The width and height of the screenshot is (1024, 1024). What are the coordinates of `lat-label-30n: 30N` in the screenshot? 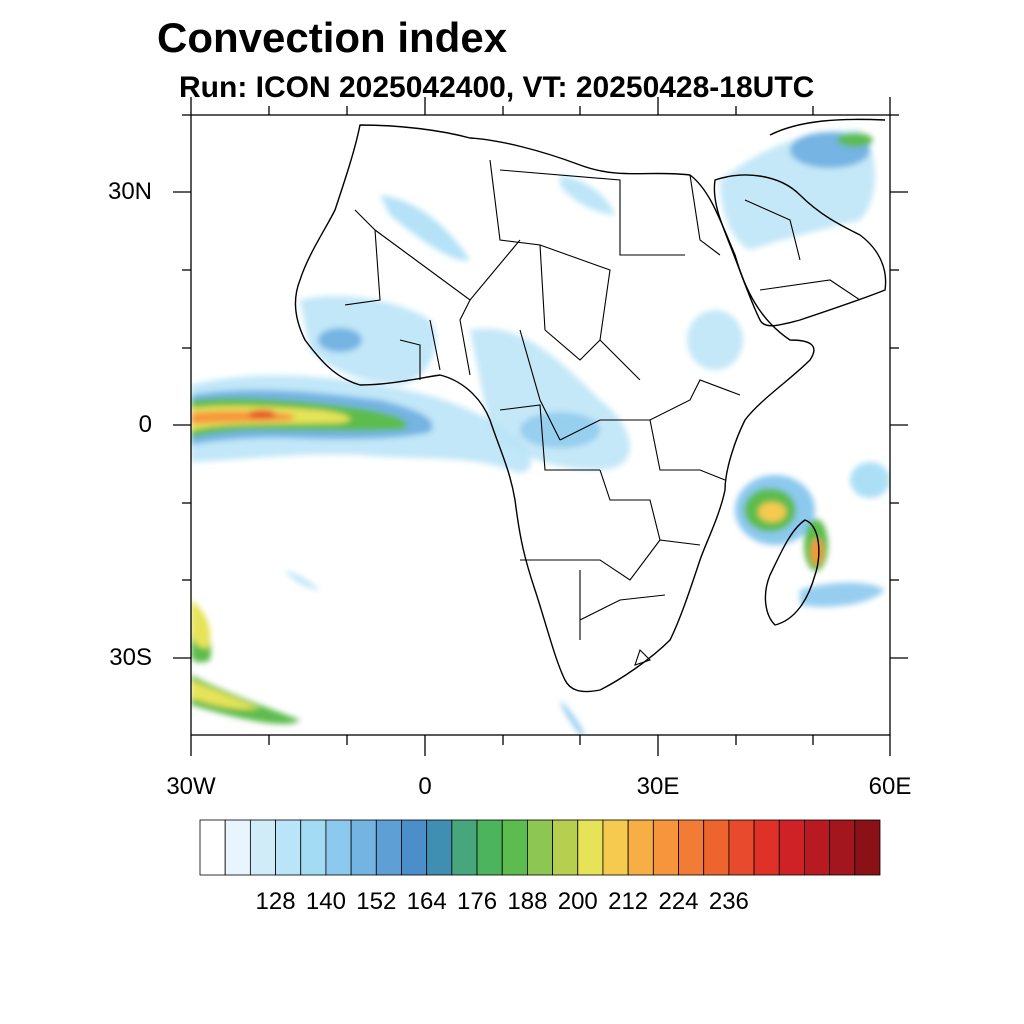 It's located at (129, 191).